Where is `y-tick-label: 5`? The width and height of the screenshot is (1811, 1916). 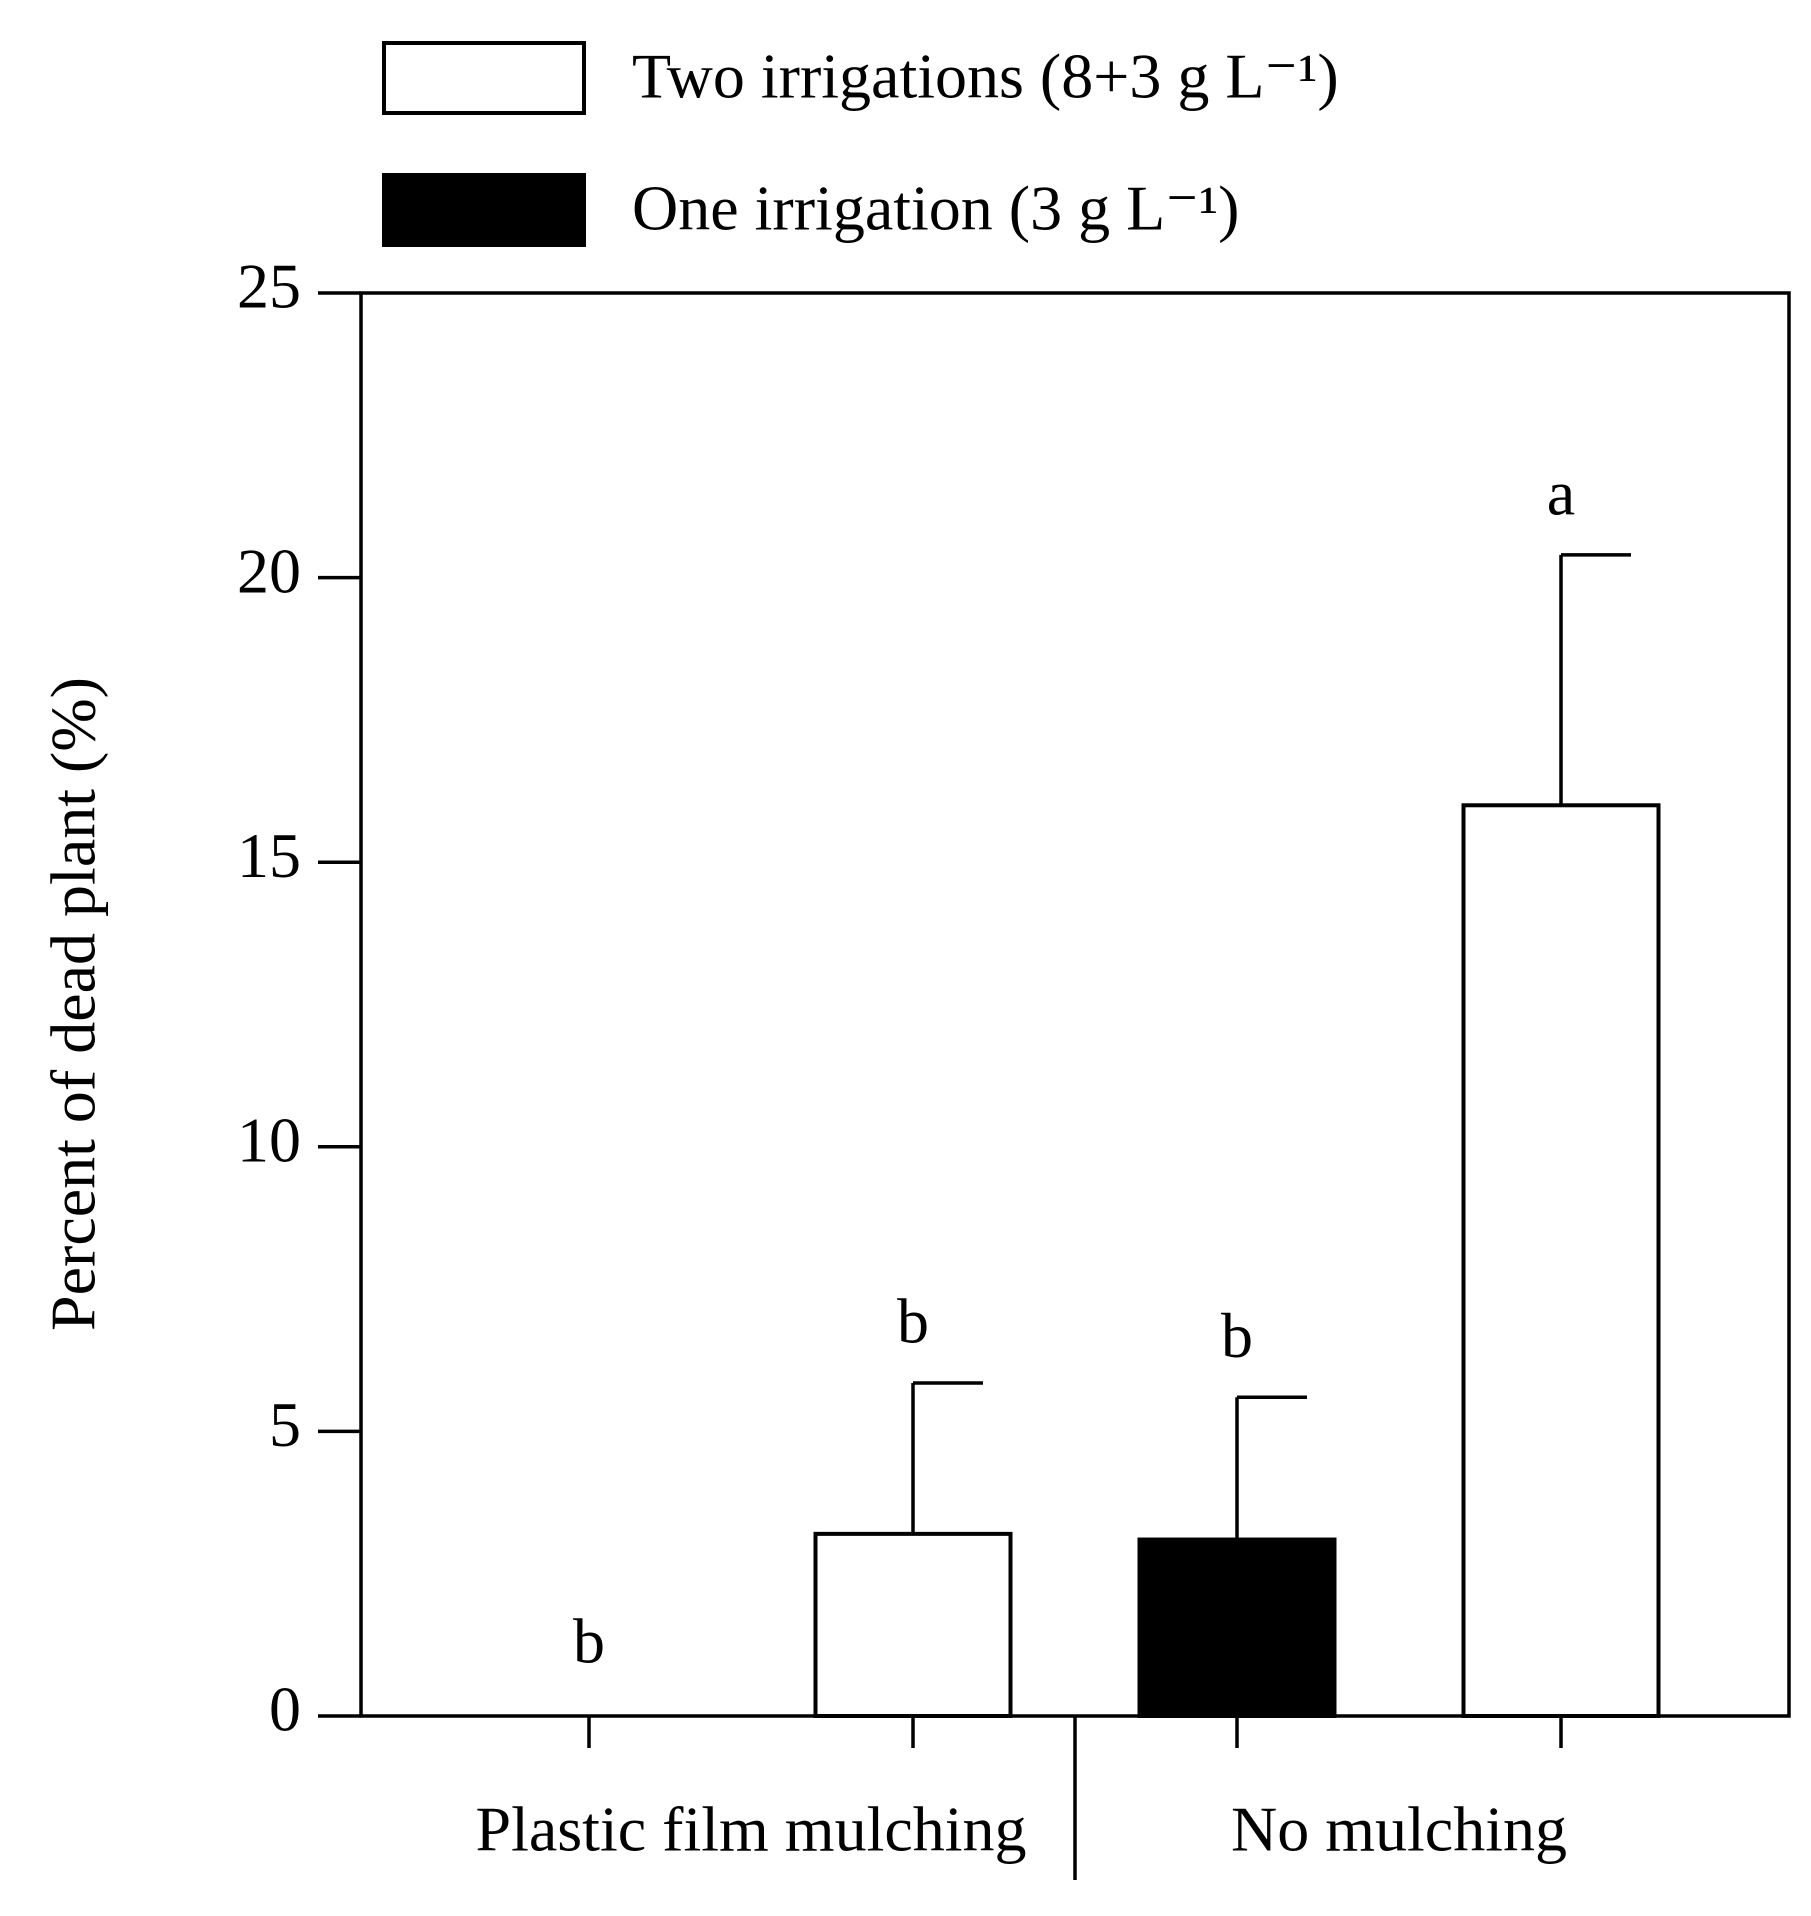
y-tick-label: 5 is located at coordinates (285, 1424).